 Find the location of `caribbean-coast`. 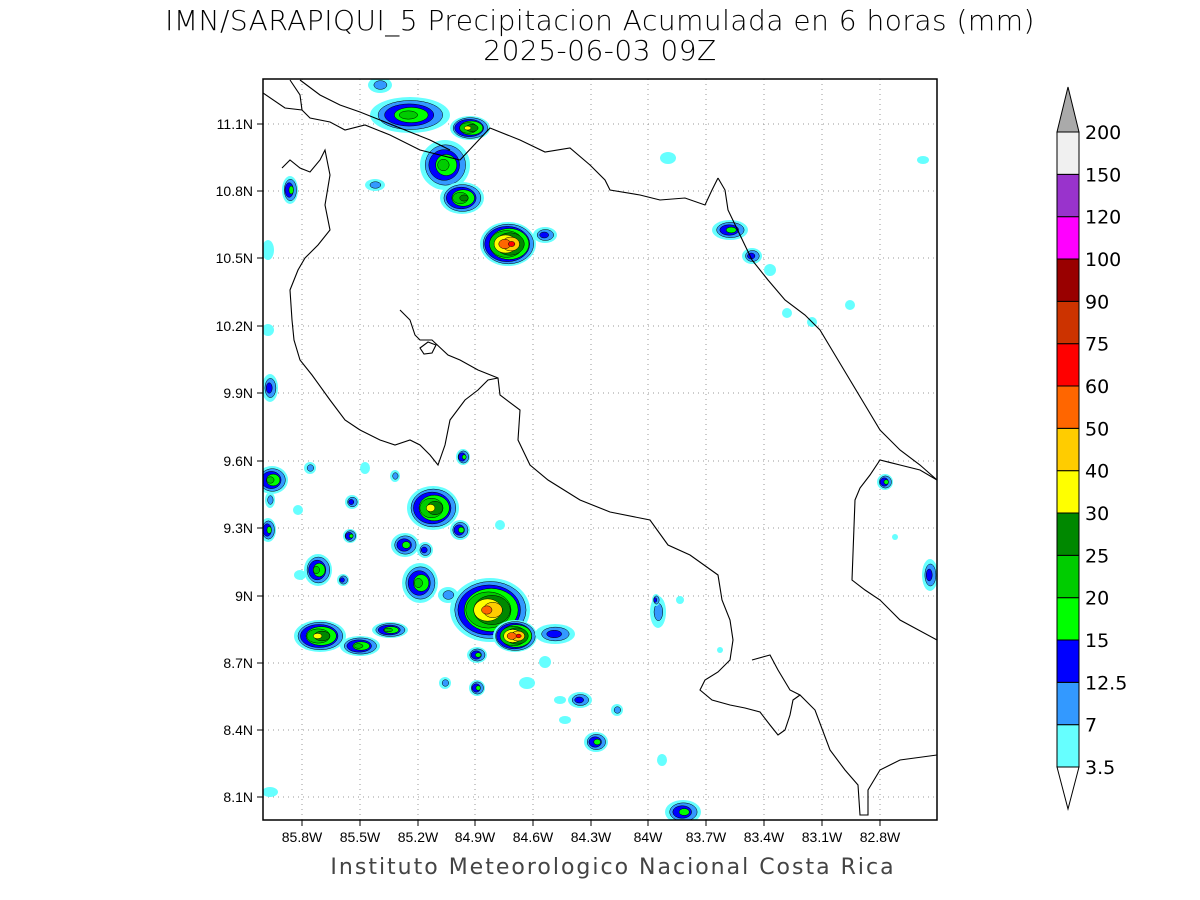

caribbean-coast is located at coordinates (827, 329).